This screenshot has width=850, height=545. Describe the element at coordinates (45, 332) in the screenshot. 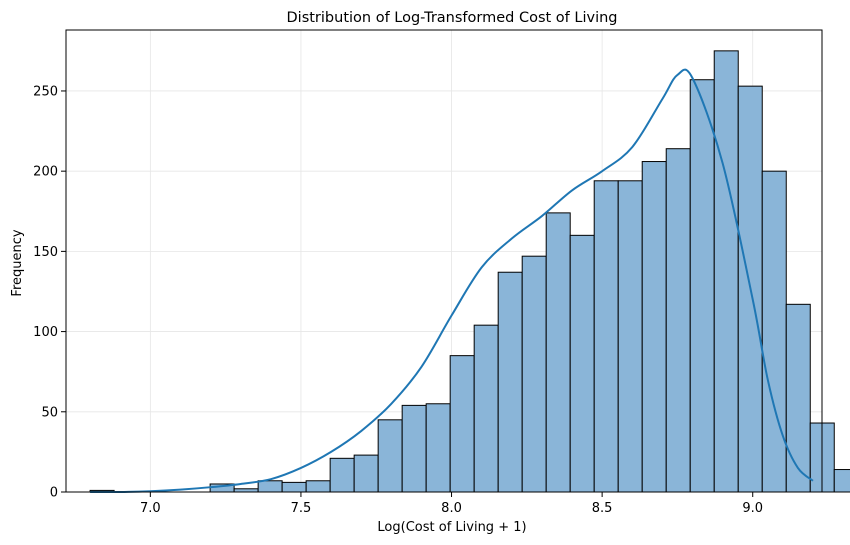

I see `y-tick-label: 100` at that location.